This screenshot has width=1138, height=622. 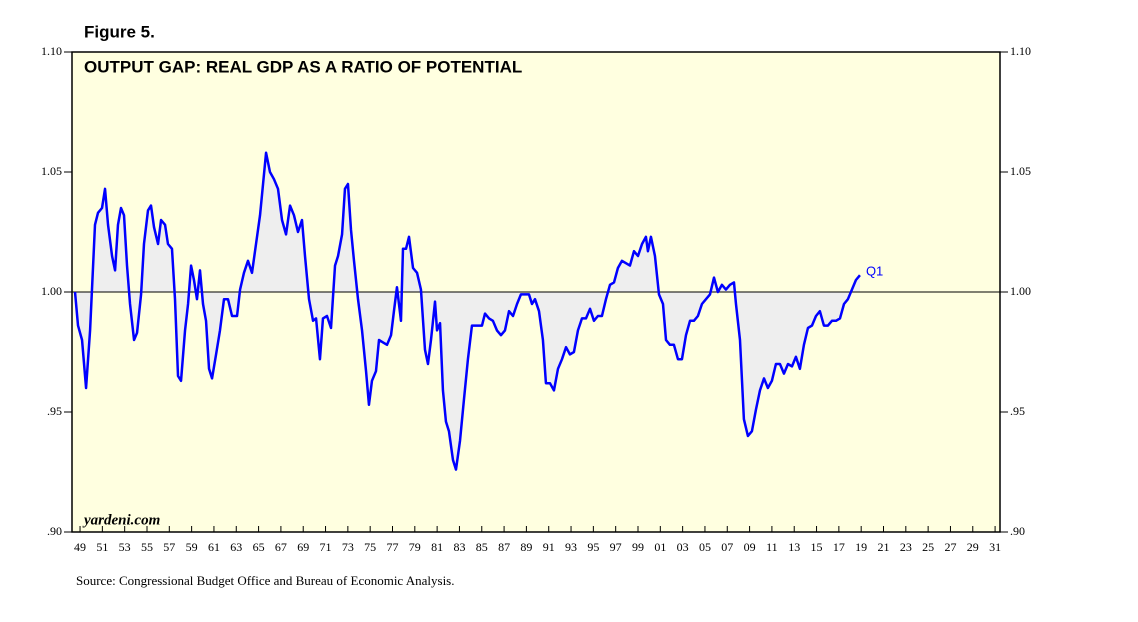 What do you see at coordinates (571, 547) in the screenshot?
I see `x-tick-label: 93` at bounding box center [571, 547].